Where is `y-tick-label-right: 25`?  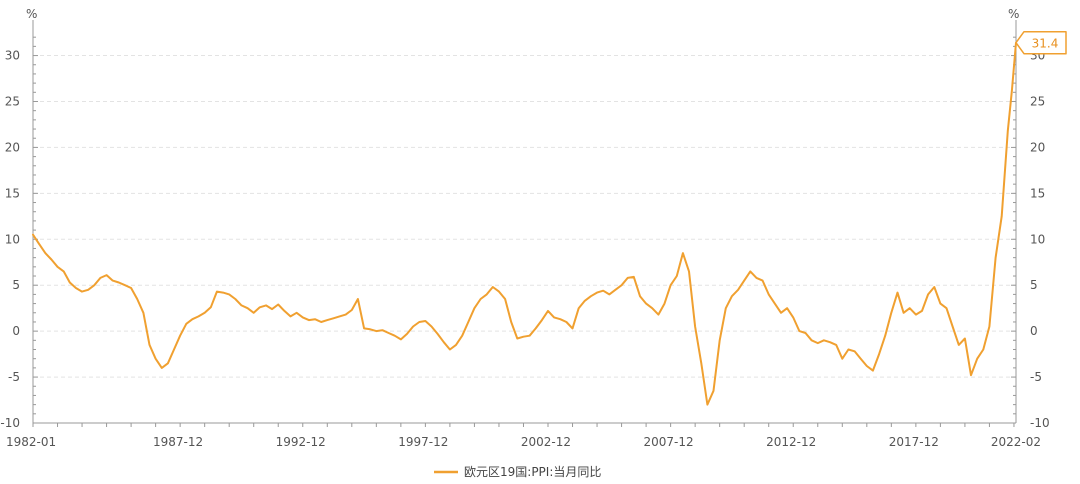 y-tick-label-right: 25 is located at coordinates (1037, 101).